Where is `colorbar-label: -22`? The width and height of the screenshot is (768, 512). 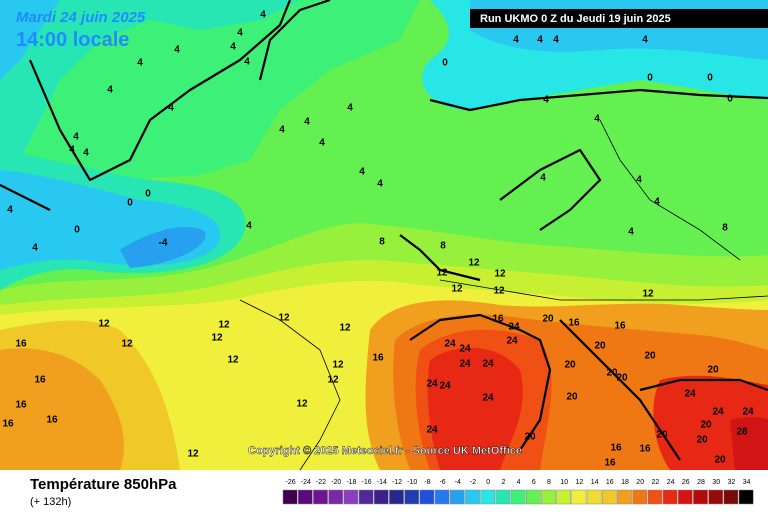 colorbar-label: -22 is located at coordinates (321, 482).